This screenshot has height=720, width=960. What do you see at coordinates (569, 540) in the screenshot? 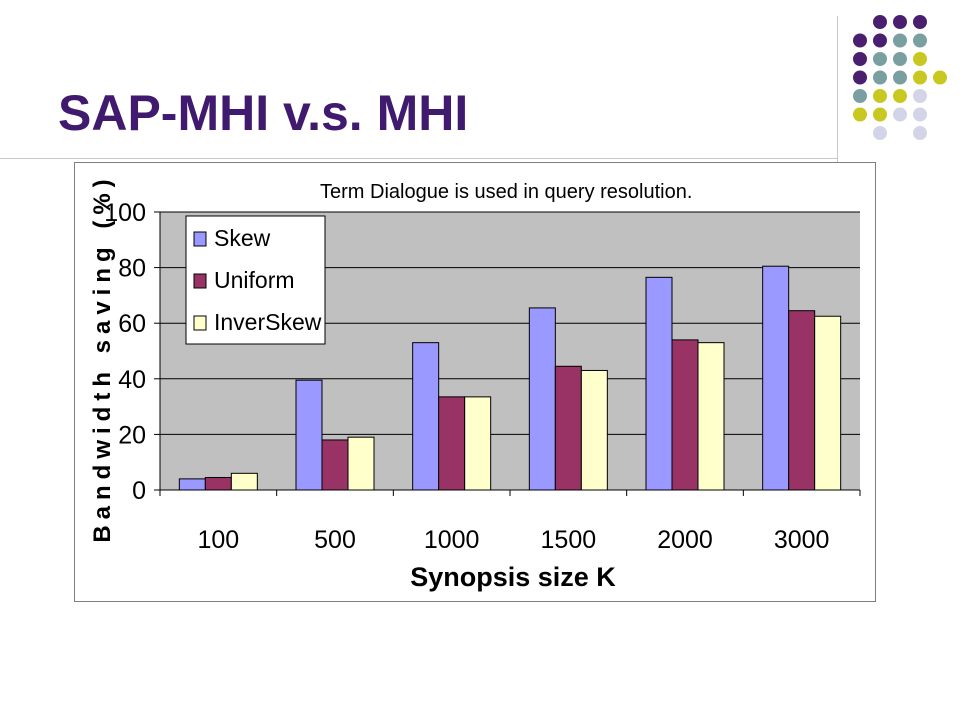
I see `x-tick-label: 1500` at bounding box center [569, 540].